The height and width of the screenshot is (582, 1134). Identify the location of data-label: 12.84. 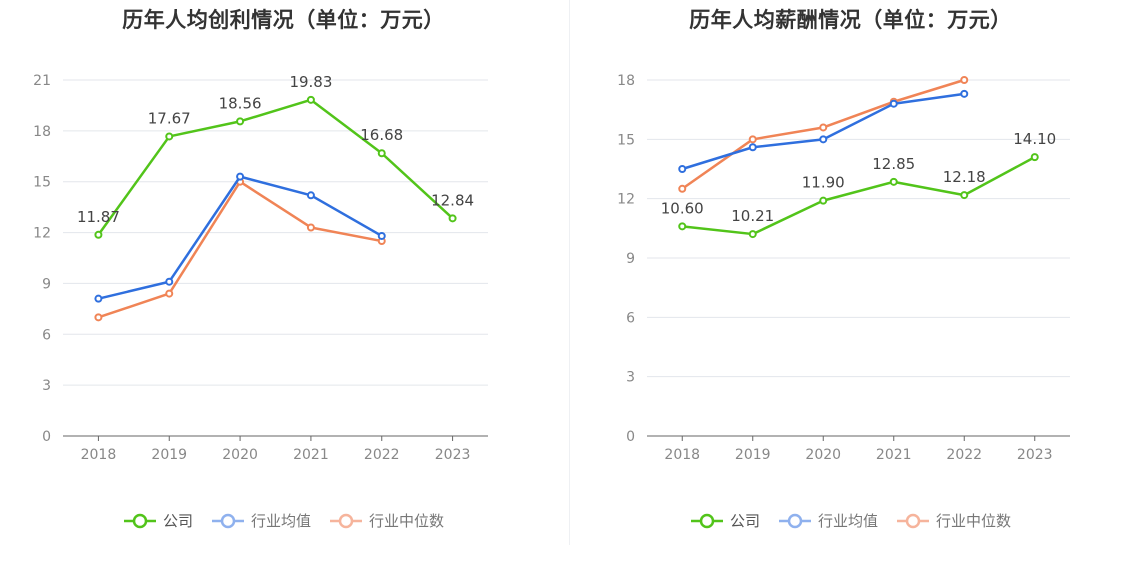
(452, 200).